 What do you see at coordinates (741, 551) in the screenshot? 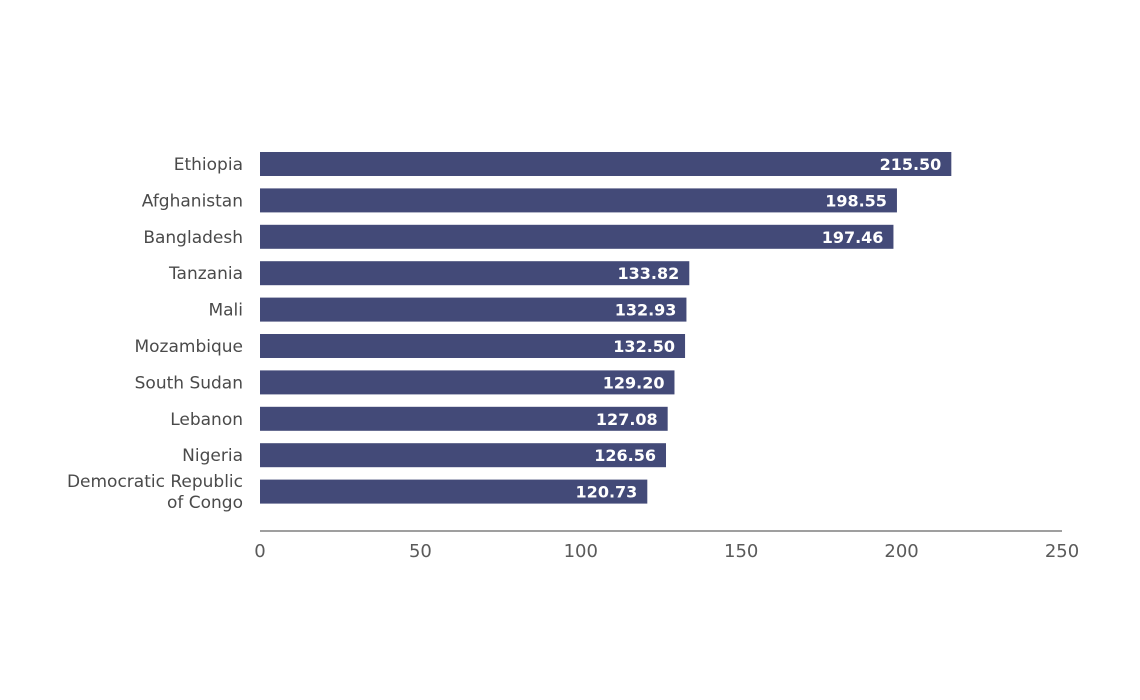
I see `x-tick-label: 150` at bounding box center [741, 551].